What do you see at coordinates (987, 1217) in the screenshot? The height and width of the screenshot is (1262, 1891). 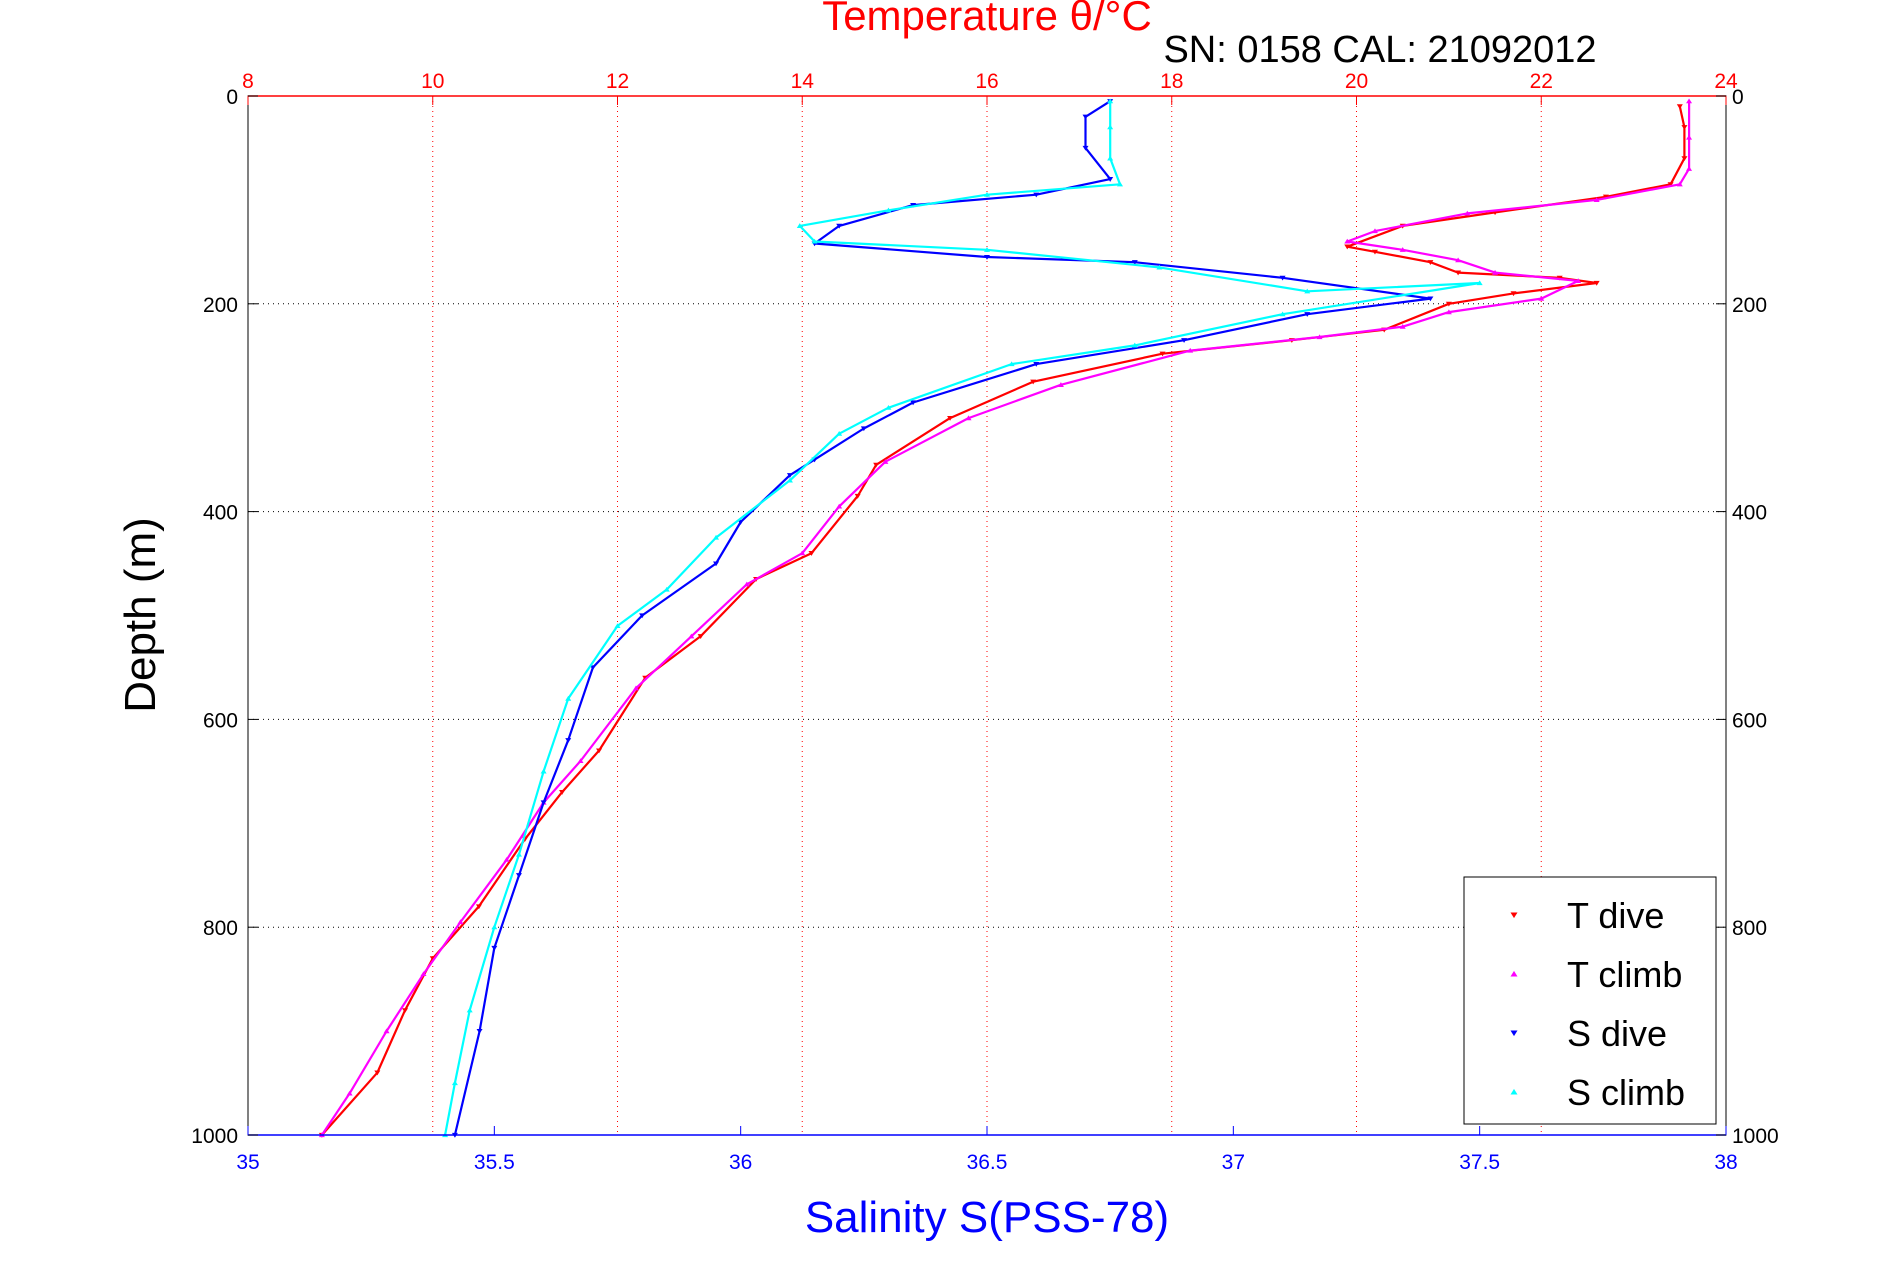 I see `bottom-axis-title: Salinity S(PSS-78)` at bounding box center [987, 1217].